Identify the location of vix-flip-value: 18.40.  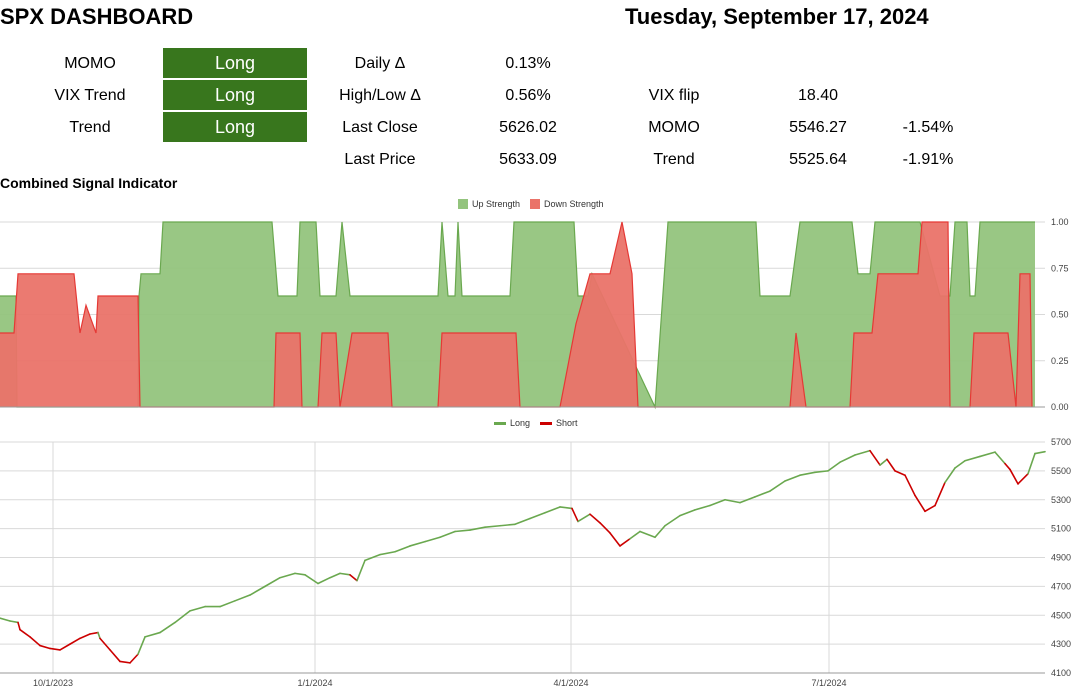
(818, 95).